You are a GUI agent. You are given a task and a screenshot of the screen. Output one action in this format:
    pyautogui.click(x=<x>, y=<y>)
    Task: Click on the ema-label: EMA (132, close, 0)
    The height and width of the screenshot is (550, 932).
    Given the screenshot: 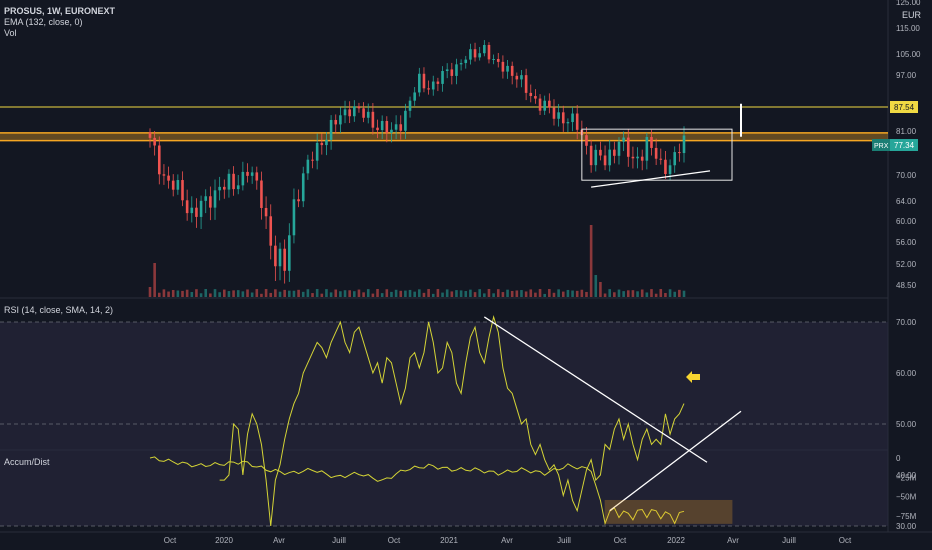 What is the action you would take?
    pyautogui.click(x=43, y=22)
    